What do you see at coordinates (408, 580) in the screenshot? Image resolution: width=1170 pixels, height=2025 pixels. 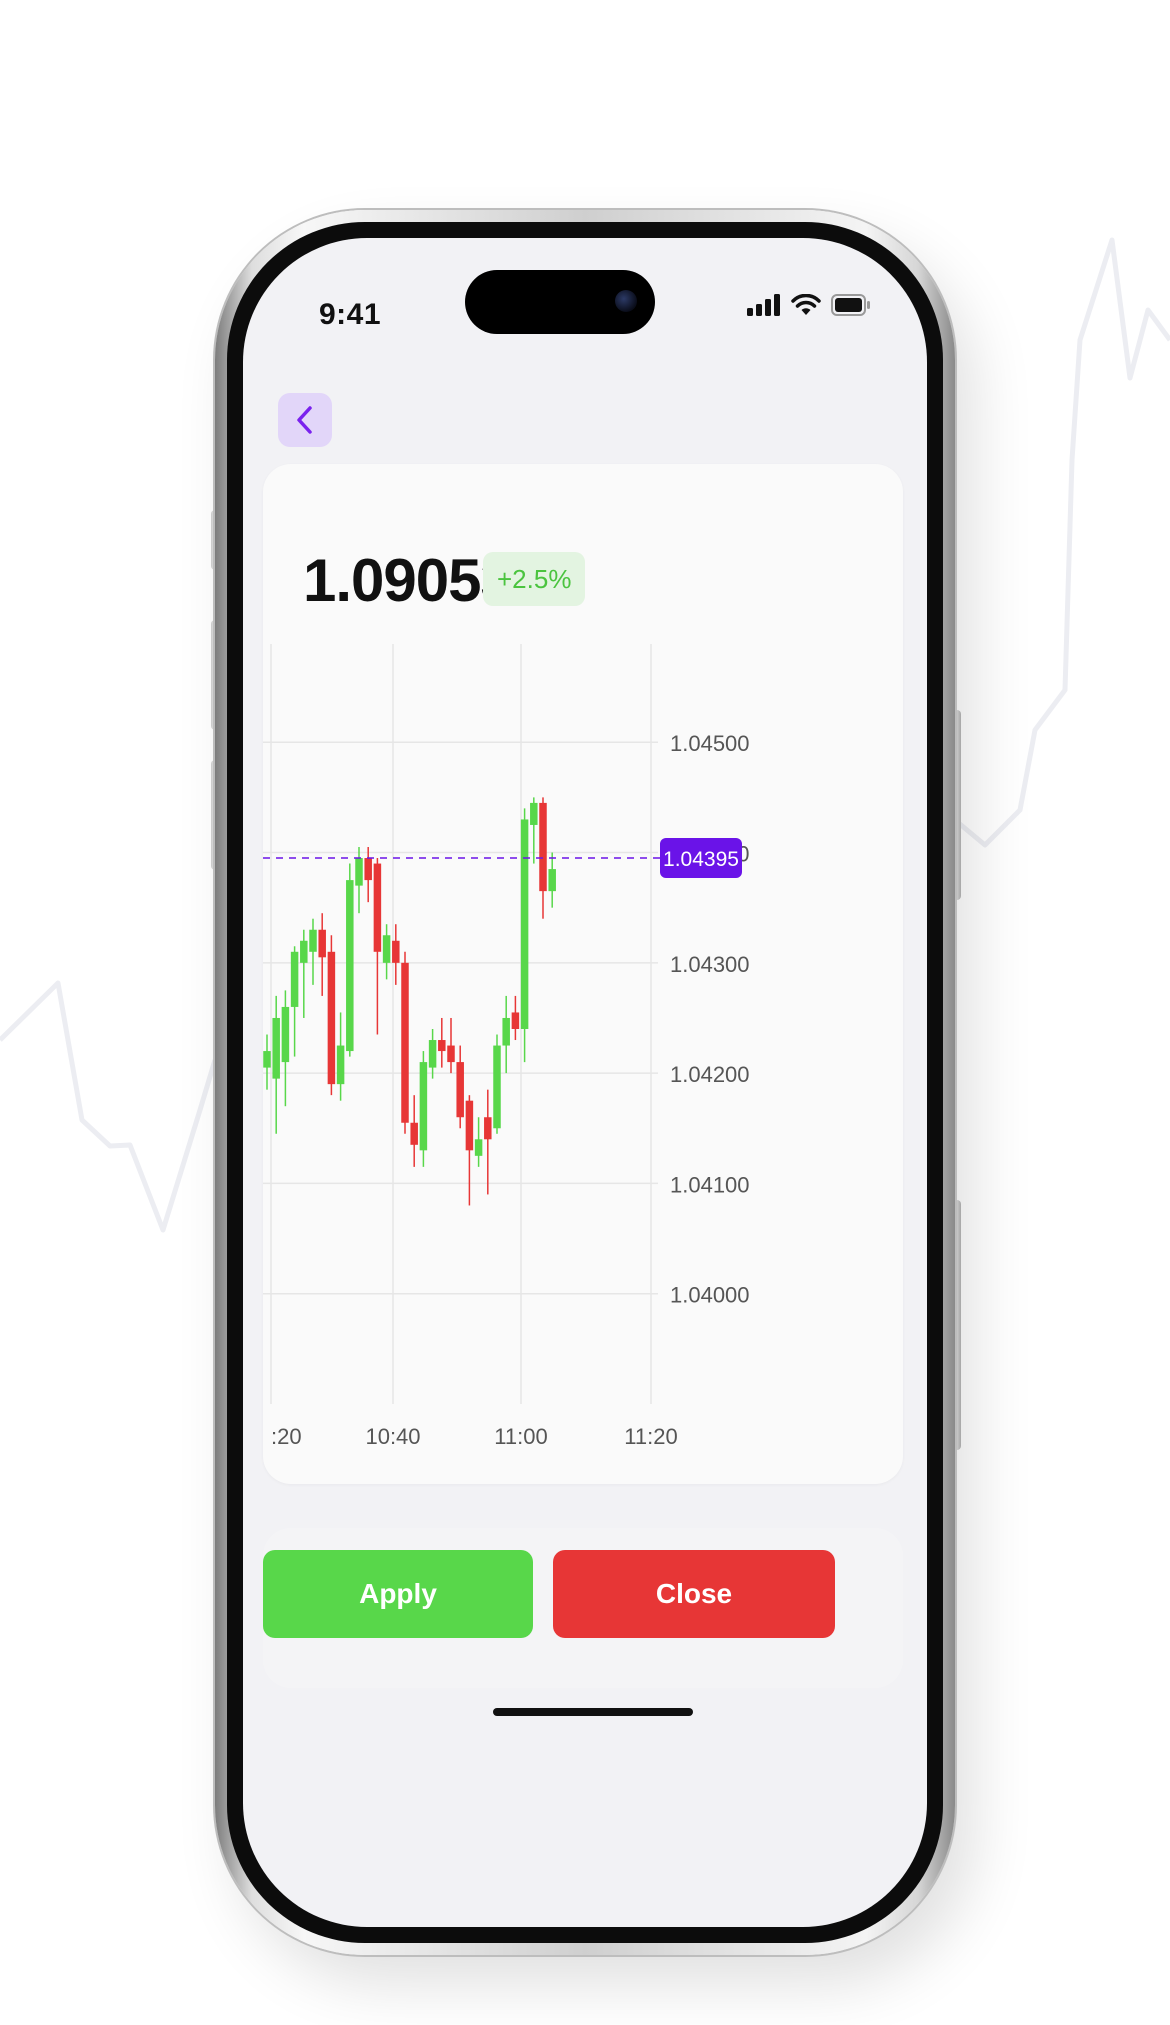 I see `current-price: 1.09053` at bounding box center [408, 580].